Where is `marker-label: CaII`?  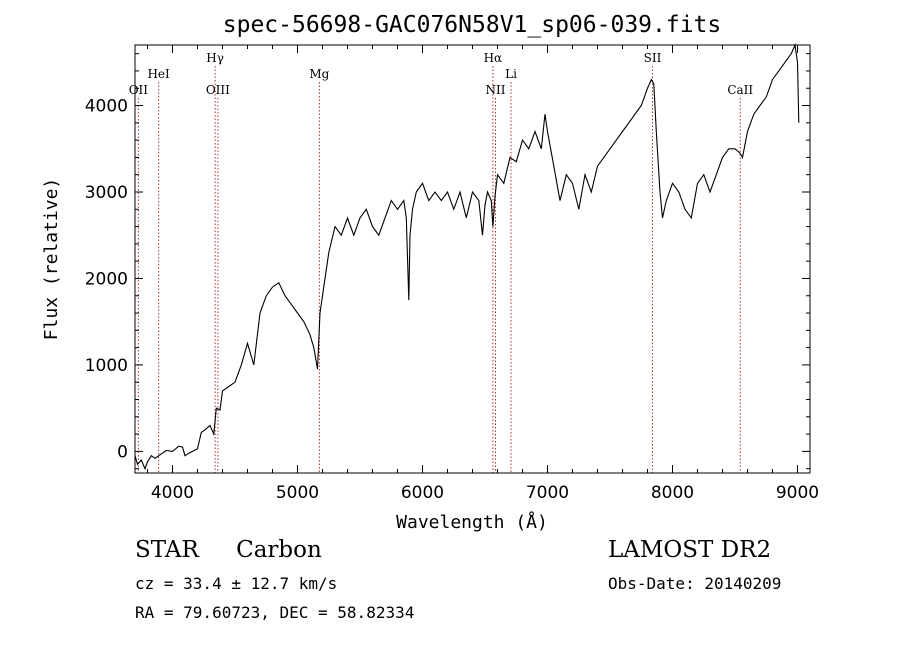 marker-label: CaII is located at coordinates (740, 90).